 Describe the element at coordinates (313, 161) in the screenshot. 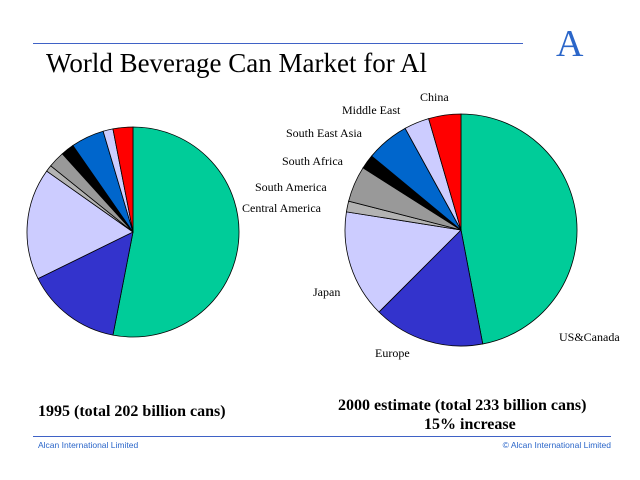

I see `label-south-africa: South Africa` at that location.